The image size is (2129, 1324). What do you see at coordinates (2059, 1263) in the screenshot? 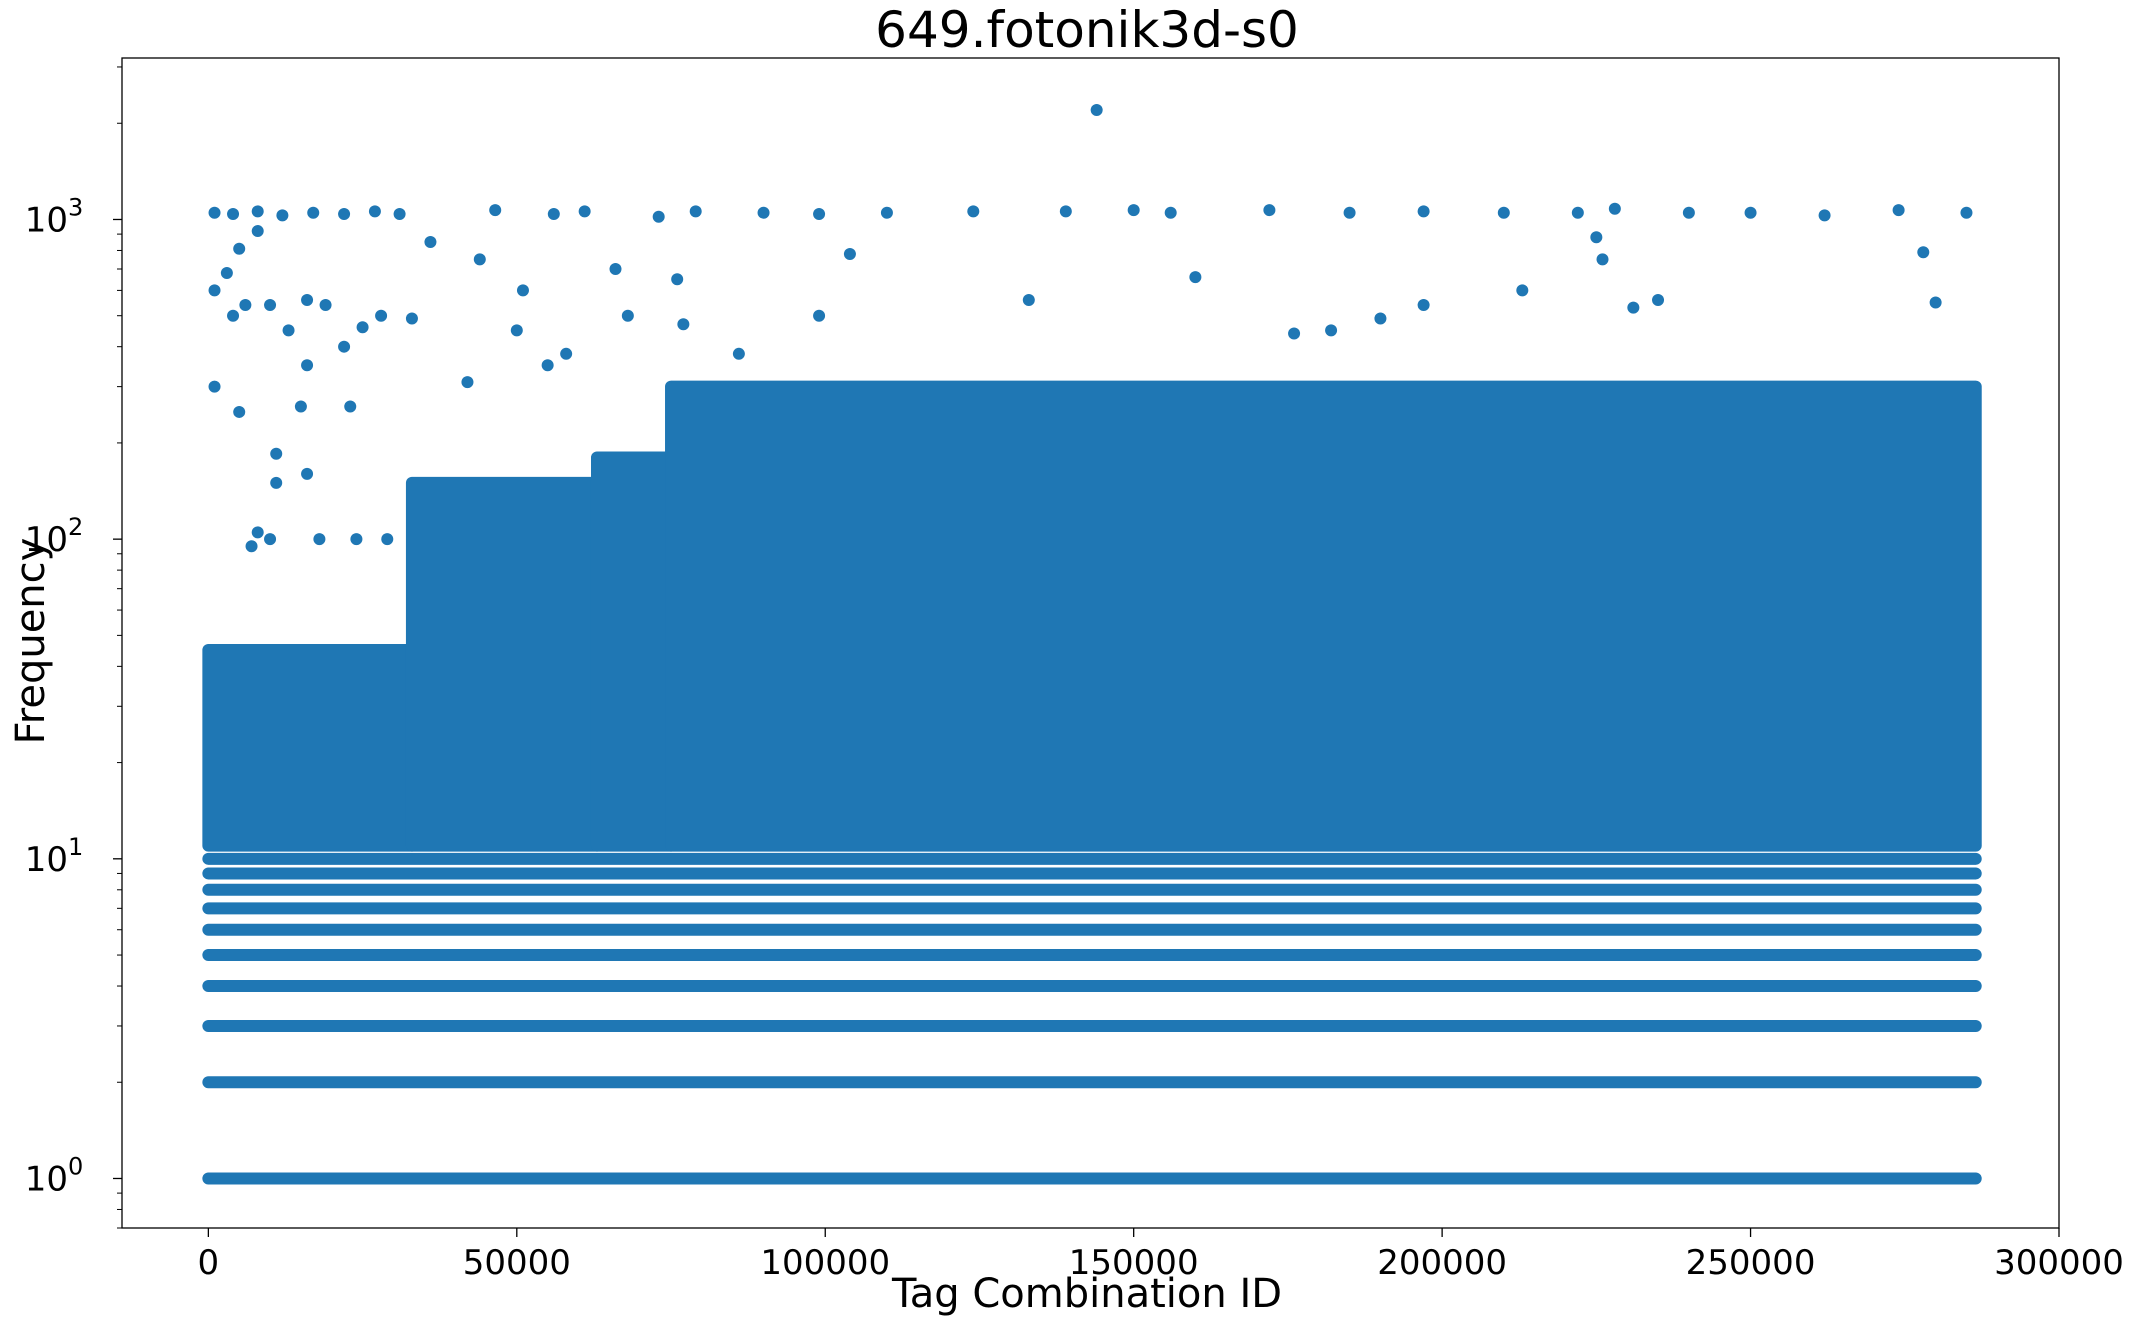
I see `x-tick-label: 300000` at bounding box center [2059, 1263].